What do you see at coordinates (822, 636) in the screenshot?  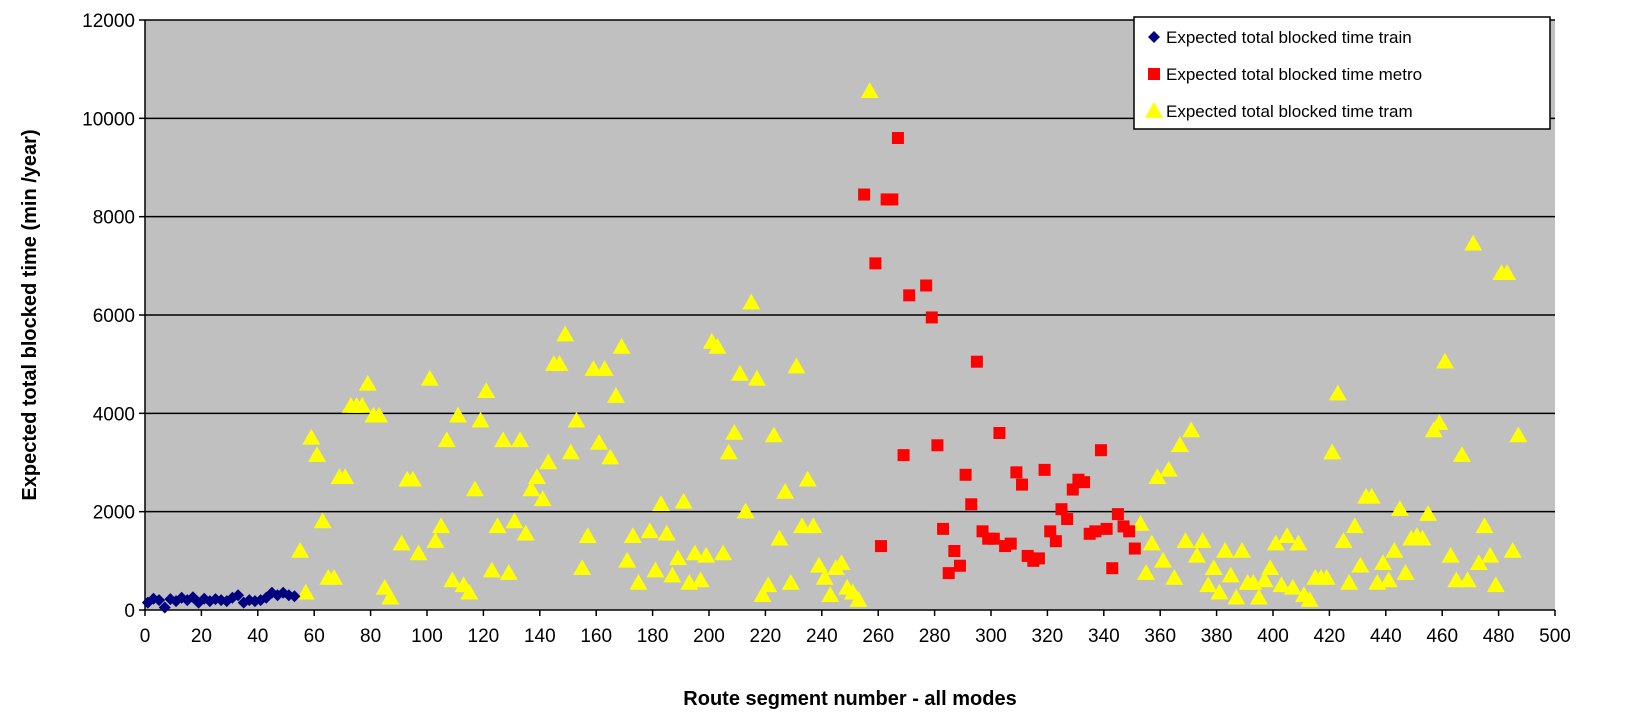 I see `x-tick-label: 240` at bounding box center [822, 636].